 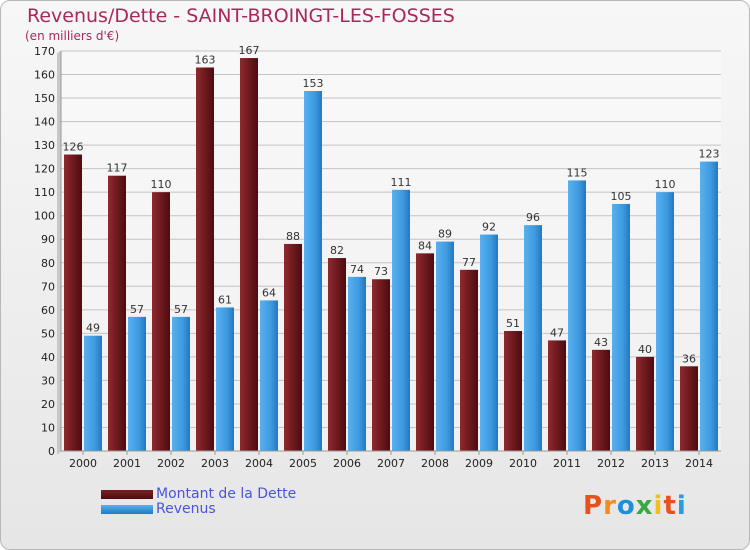 What do you see at coordinates (293, 236) in the screenshot?
I see `debt-value-label: 88` at bounding box center [293, 236].